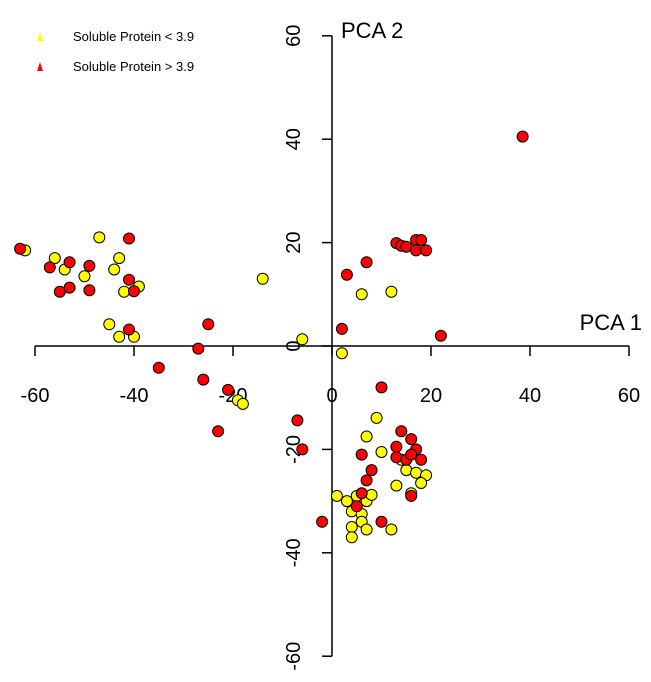  I want to click on y-tick-label: -20, so click(294, 449).